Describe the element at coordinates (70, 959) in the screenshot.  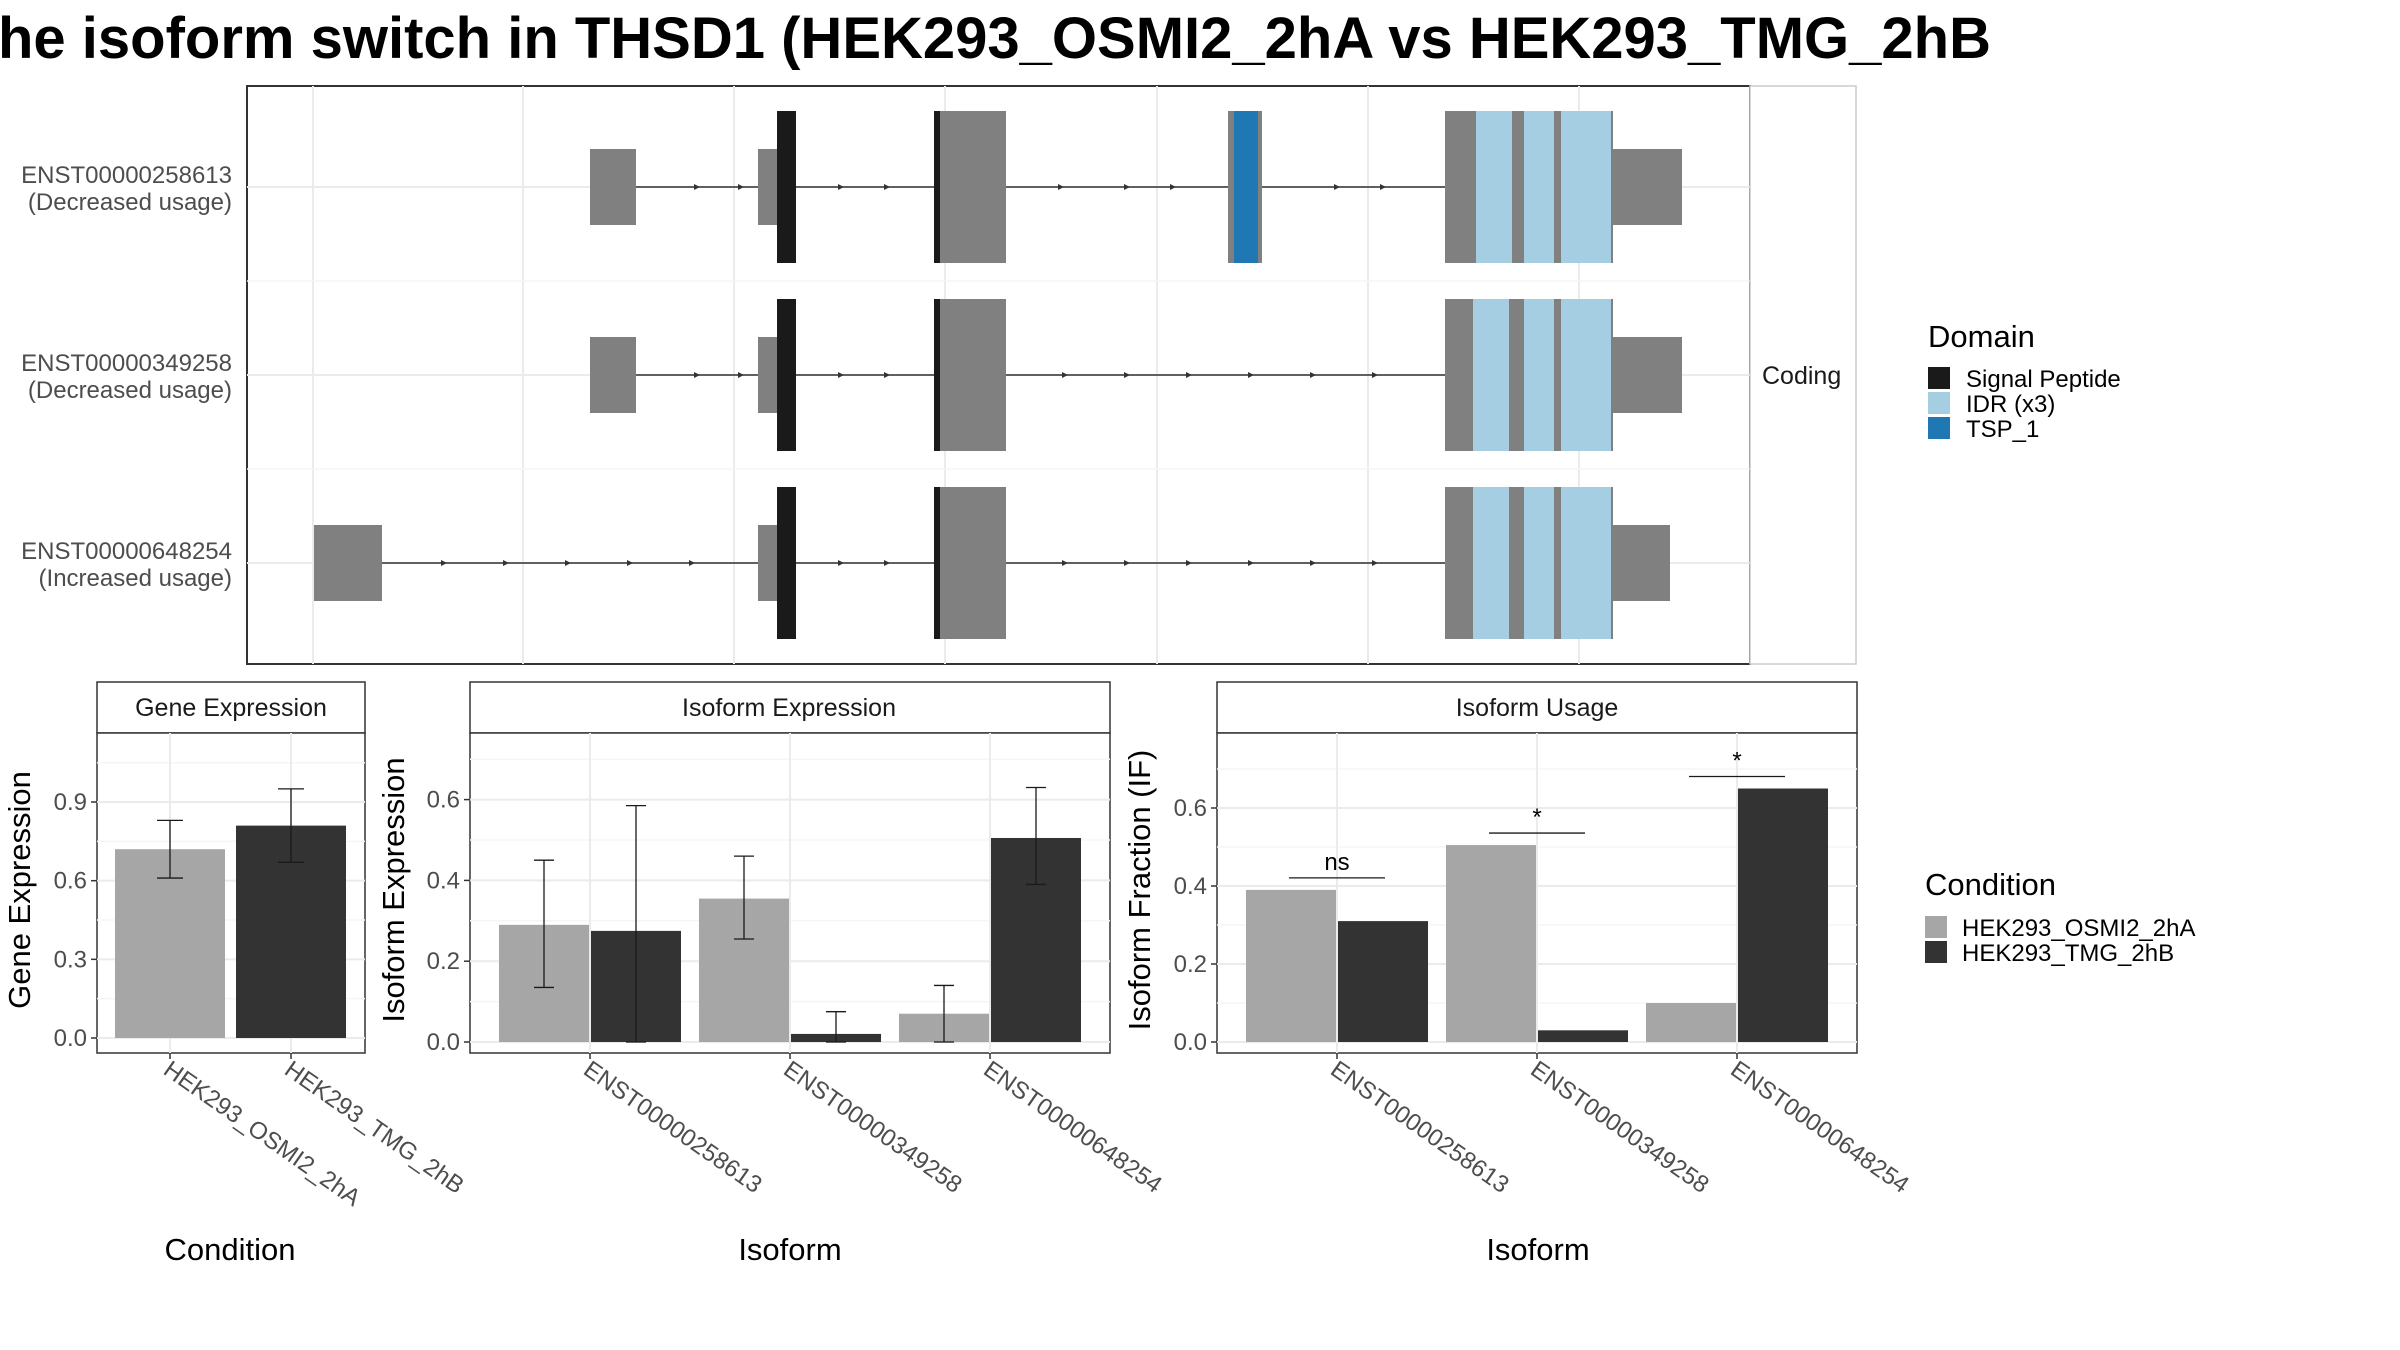
I see `y-tick-label: 0.3` at that location.